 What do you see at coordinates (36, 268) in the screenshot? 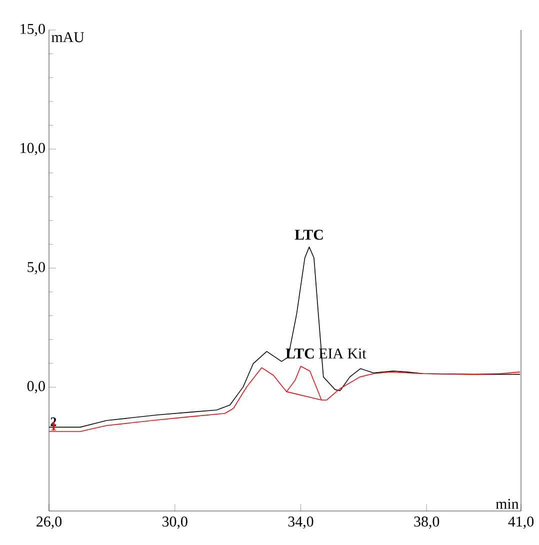
I see `y-tick-label: 5,0` at bounding box center [36, 268].